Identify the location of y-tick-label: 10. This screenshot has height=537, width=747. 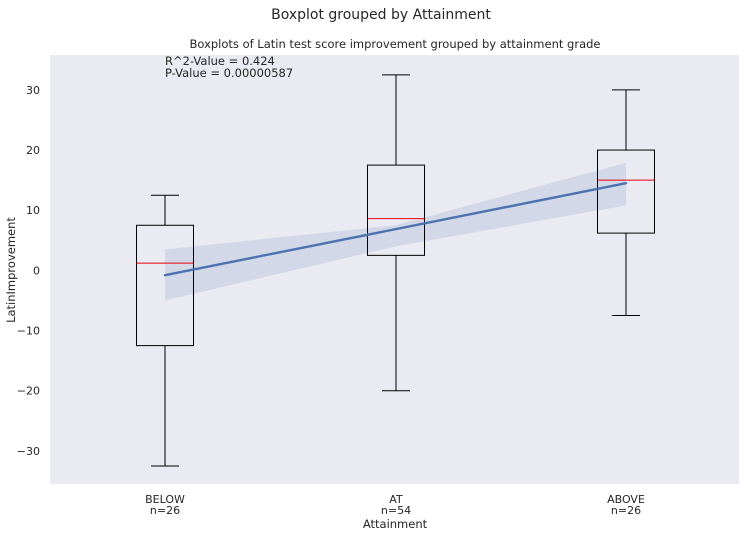
(33, 210).